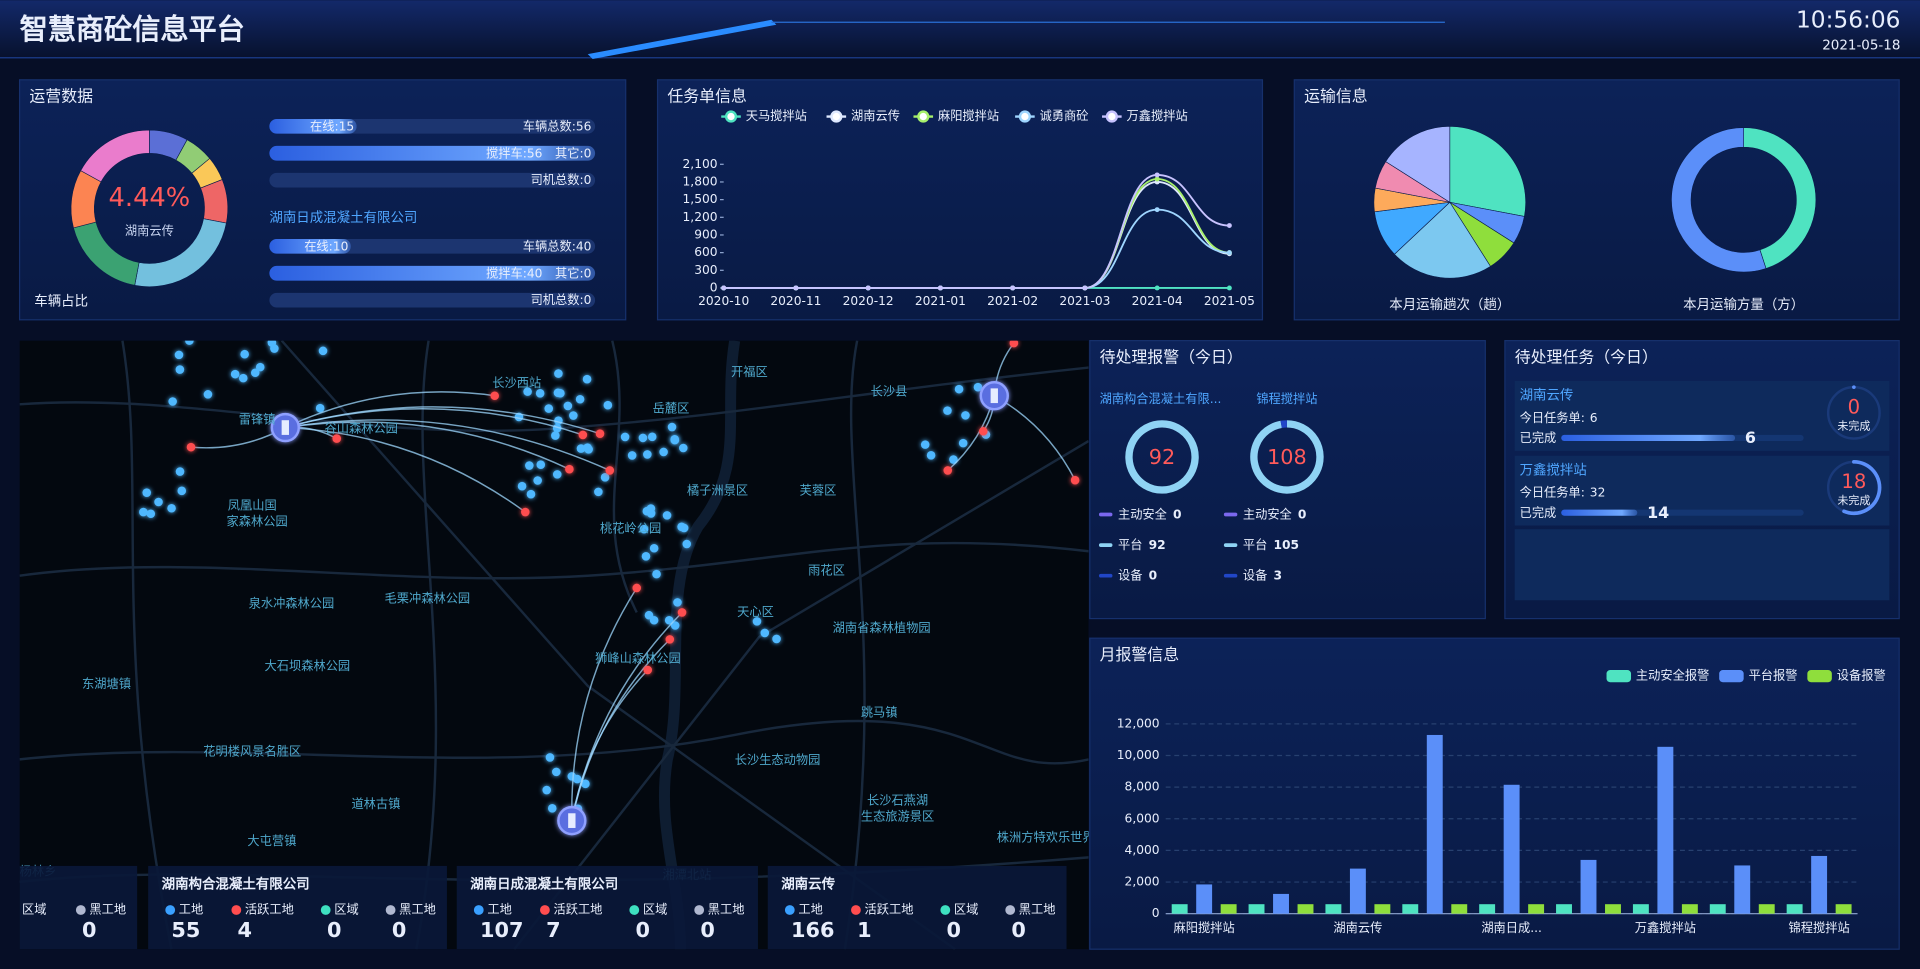 This screenshot has width=1920, height=969. I want to click on y-tick-label: 1,200, so click(700, 217).